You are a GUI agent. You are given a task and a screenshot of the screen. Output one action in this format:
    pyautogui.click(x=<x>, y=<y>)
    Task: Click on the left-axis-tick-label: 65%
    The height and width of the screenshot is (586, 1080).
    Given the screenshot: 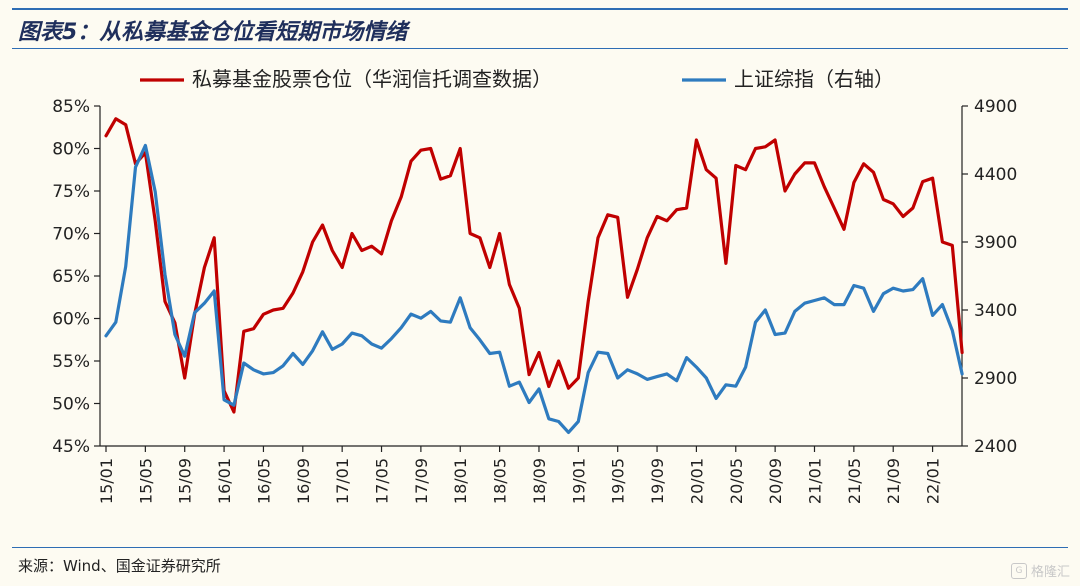 What is the action you would take?
    pyautogui.click(x=71, y=277)
    